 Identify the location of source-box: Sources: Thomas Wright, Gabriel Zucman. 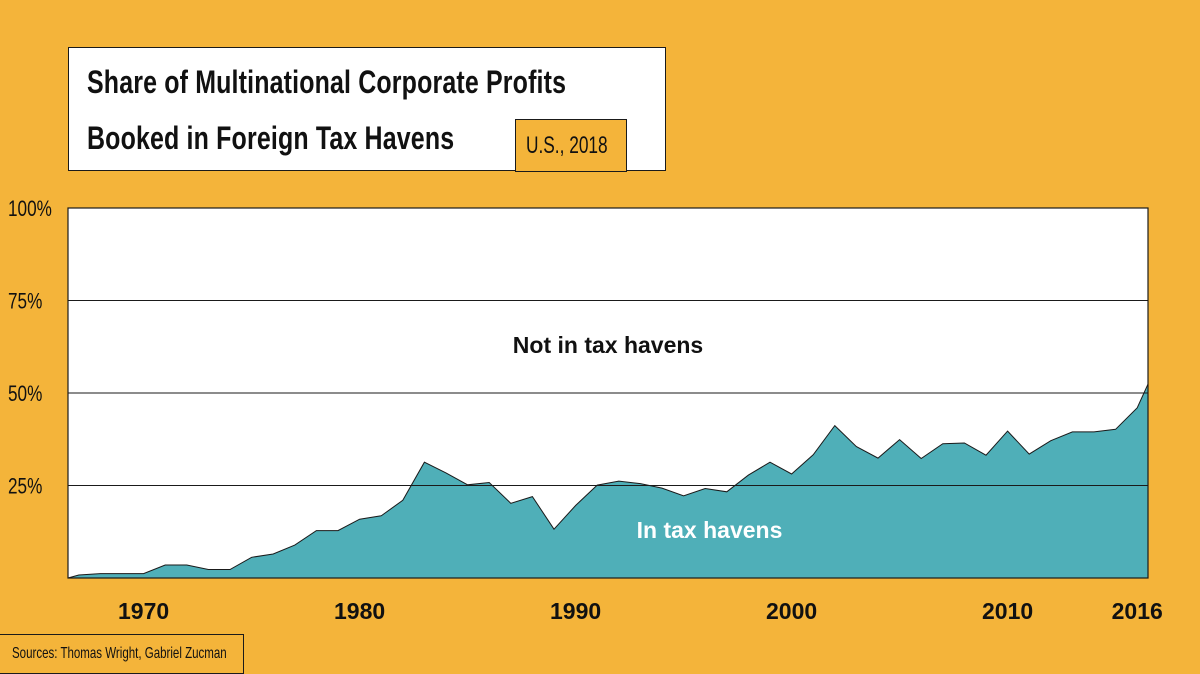
(122, 654).